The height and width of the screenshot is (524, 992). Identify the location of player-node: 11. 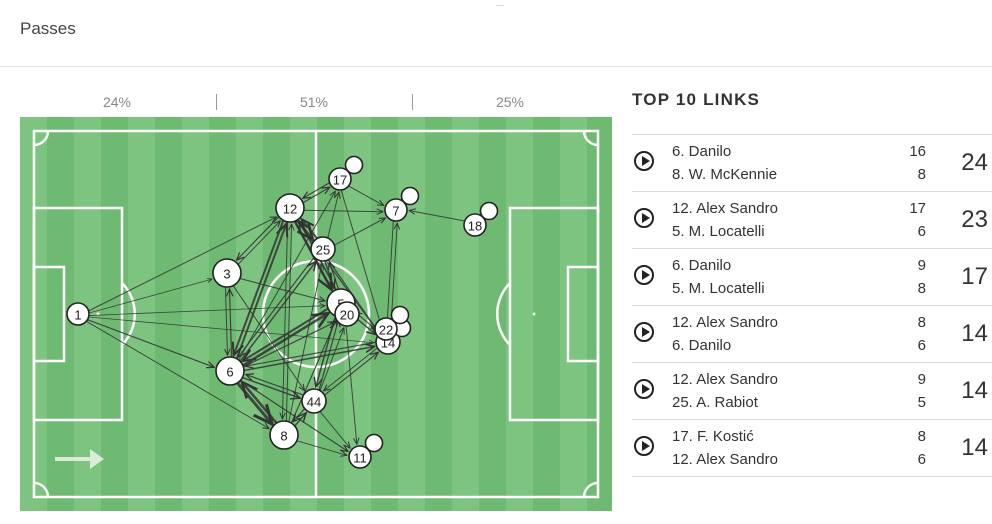
(366, 451).